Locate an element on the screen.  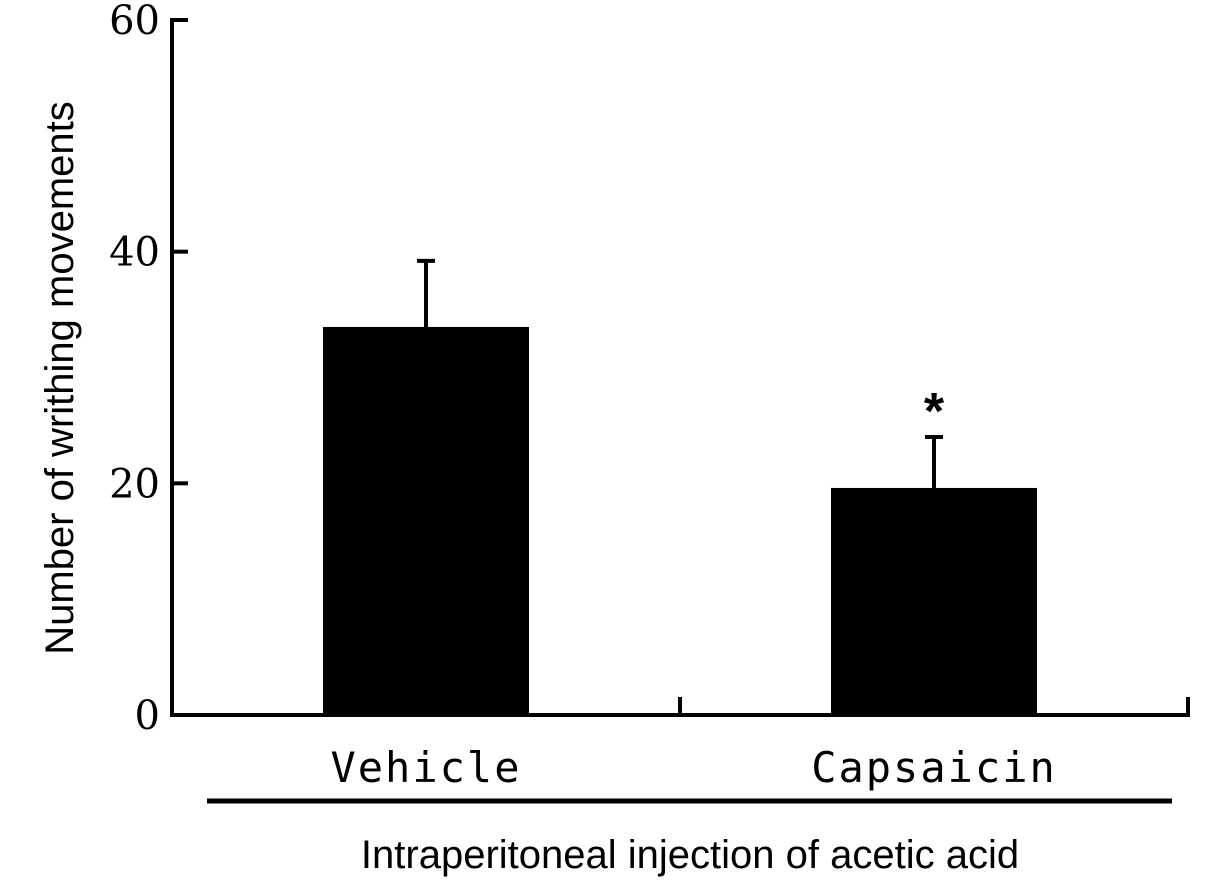
y-tick-label: 40 is located at coordinates (134, 253).